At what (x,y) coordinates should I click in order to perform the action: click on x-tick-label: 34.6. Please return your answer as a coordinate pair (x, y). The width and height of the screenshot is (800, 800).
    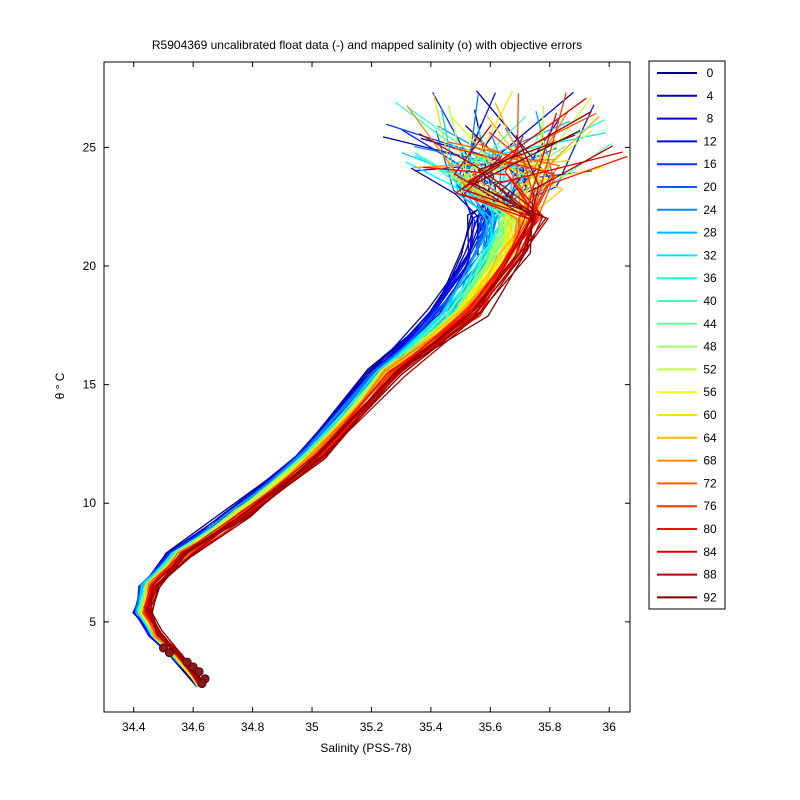
    Looking at the image, I should click on (193, 727).